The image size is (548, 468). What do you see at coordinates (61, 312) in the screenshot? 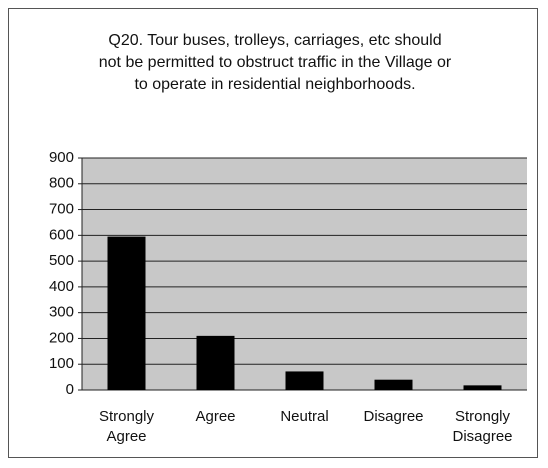
I see `y-tick-label: 300` at bounding box center [61, 312].